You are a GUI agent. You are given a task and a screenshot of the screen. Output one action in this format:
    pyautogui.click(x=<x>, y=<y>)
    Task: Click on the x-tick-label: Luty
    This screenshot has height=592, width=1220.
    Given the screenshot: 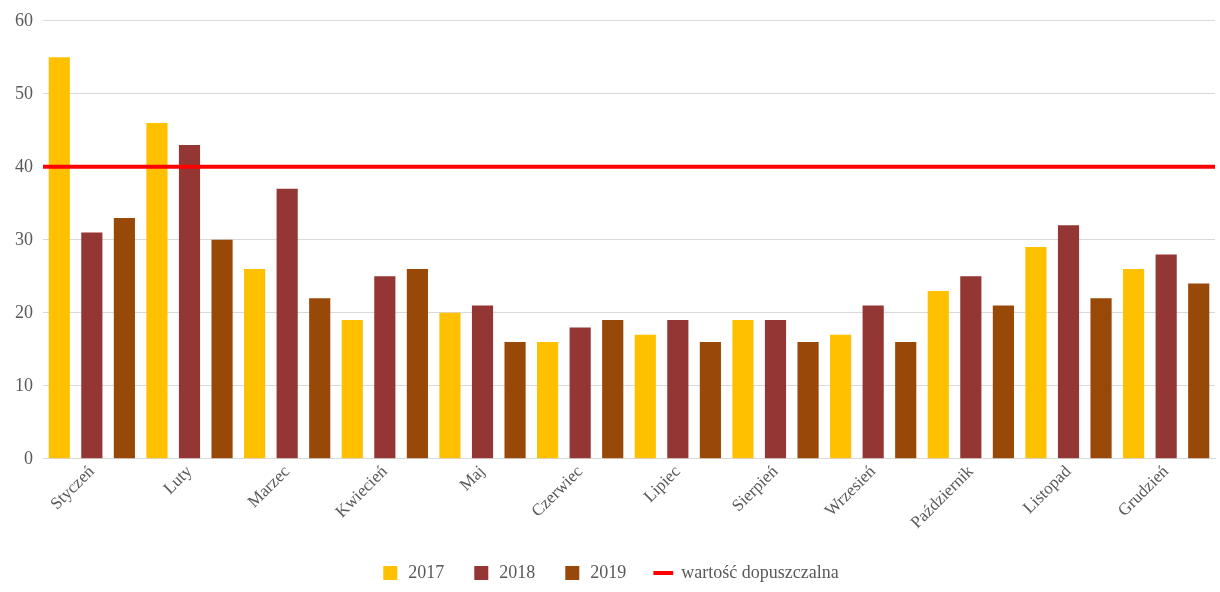 What is the action you would take?
    pyautogui.click(x=177, y=479)
    